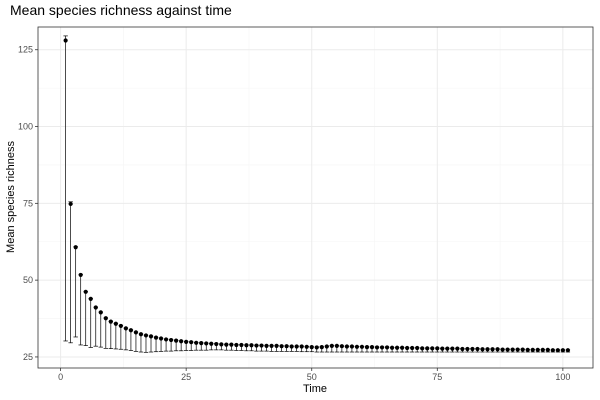 Image resolution: width=600 pixels, height=400 pixels. I want to click on y-tick-label: 100, so click(25, 127).